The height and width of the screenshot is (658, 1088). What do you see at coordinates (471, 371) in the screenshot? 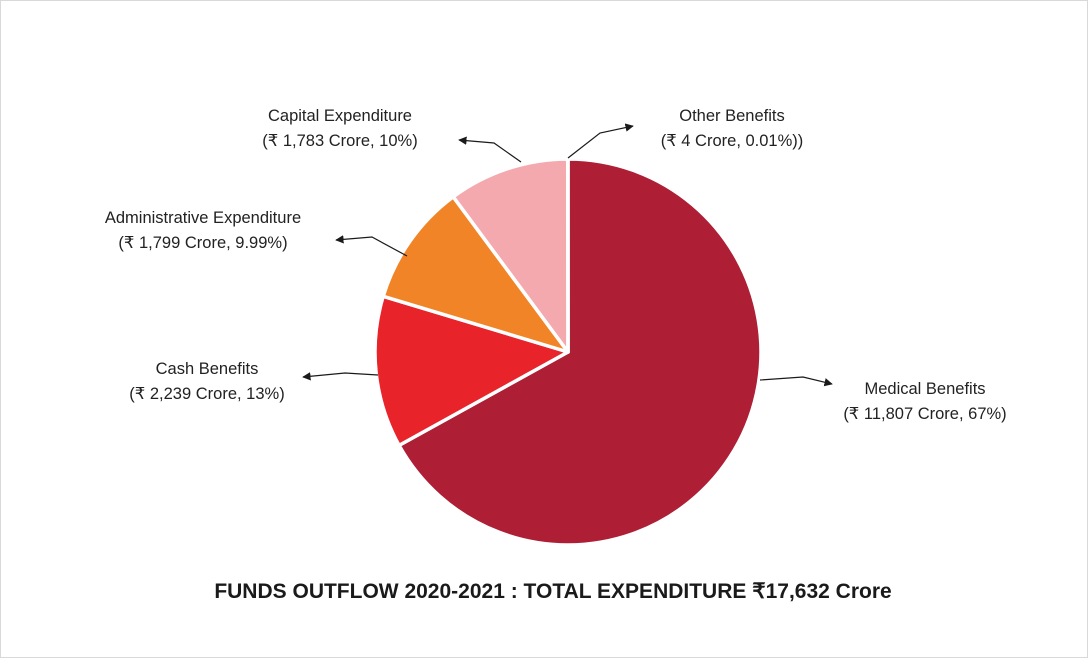
I see `pie-slice-cash-benefits` at bounding box center [471, 371].